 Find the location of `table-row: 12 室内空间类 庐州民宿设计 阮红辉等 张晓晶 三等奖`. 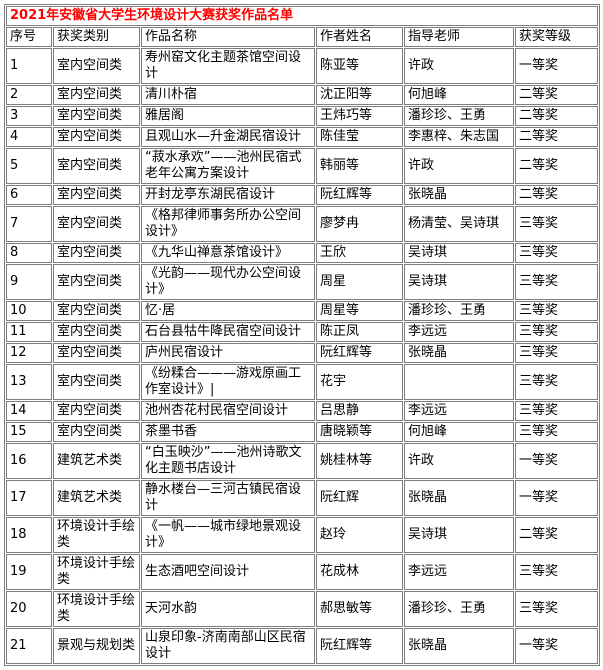

table-row: 12 室内空间类 庐州民宿设计 阮红辉等 张晓晶 三等奖 is located at coordinates (302, 353).